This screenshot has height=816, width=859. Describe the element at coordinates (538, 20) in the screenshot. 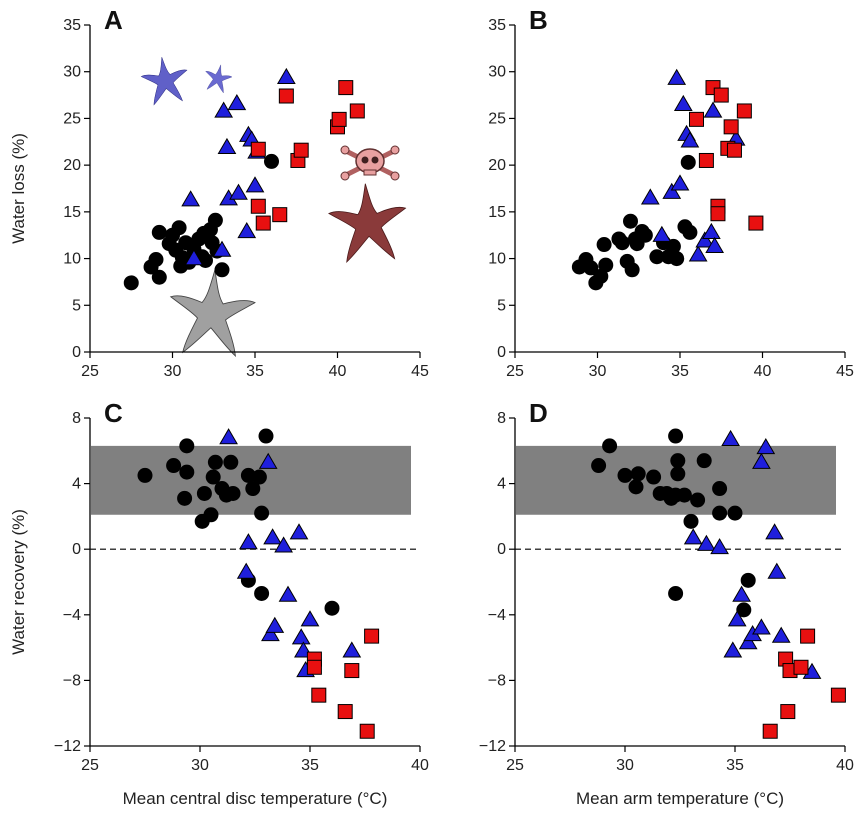

I see `panel-letter: B` at that location.